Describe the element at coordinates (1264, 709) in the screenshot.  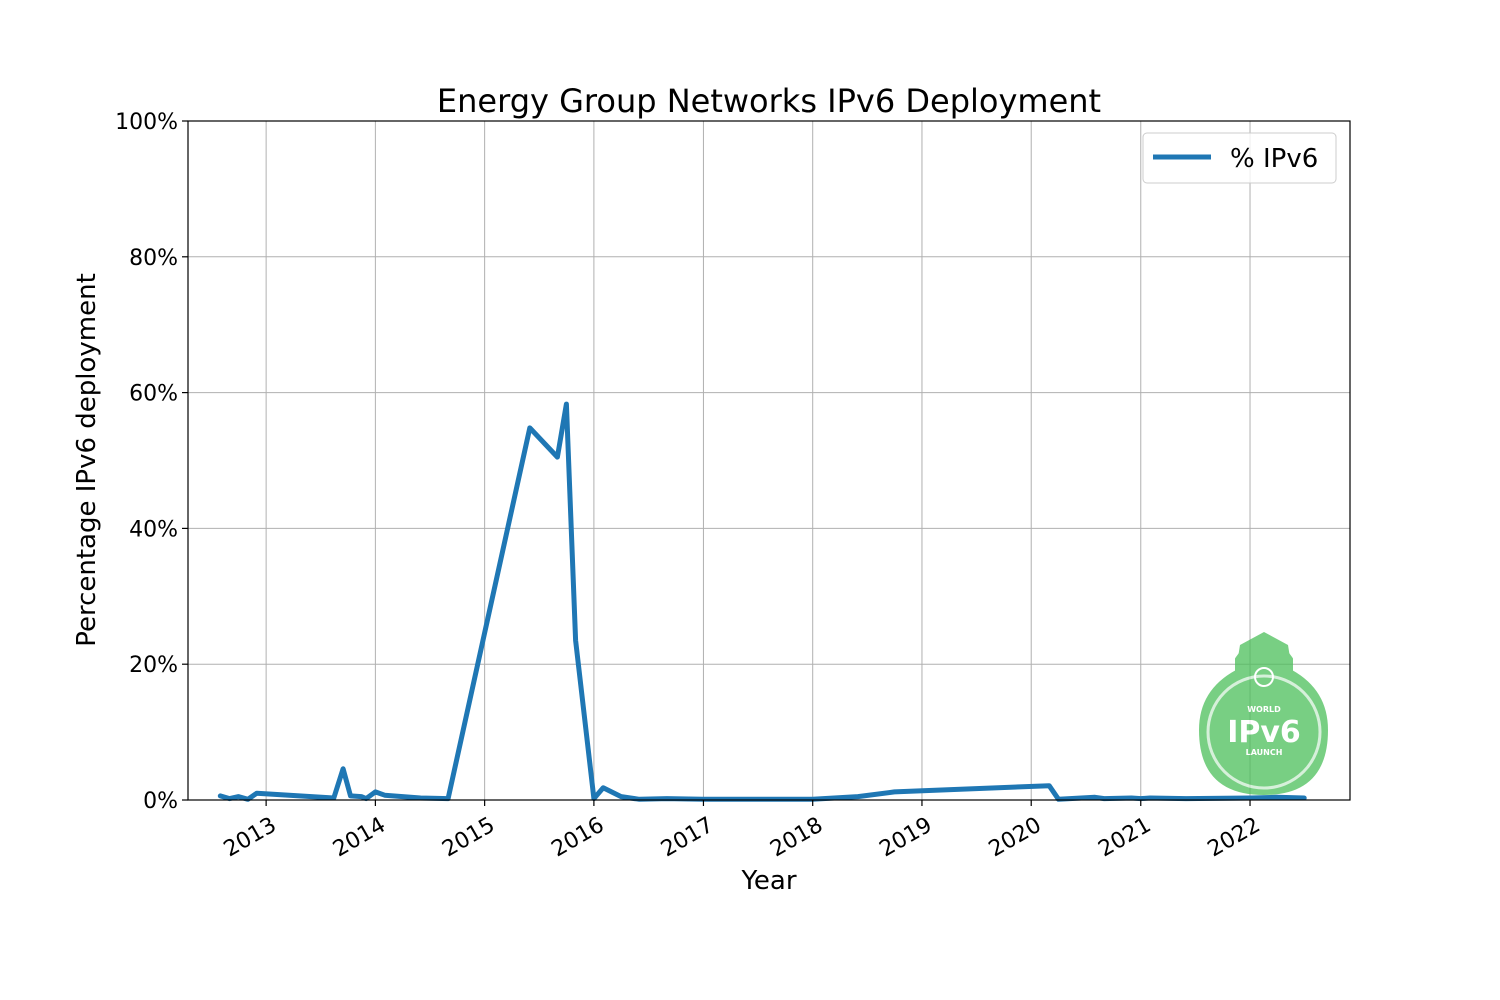
I see `logo-top-text: WORLD` at that location.